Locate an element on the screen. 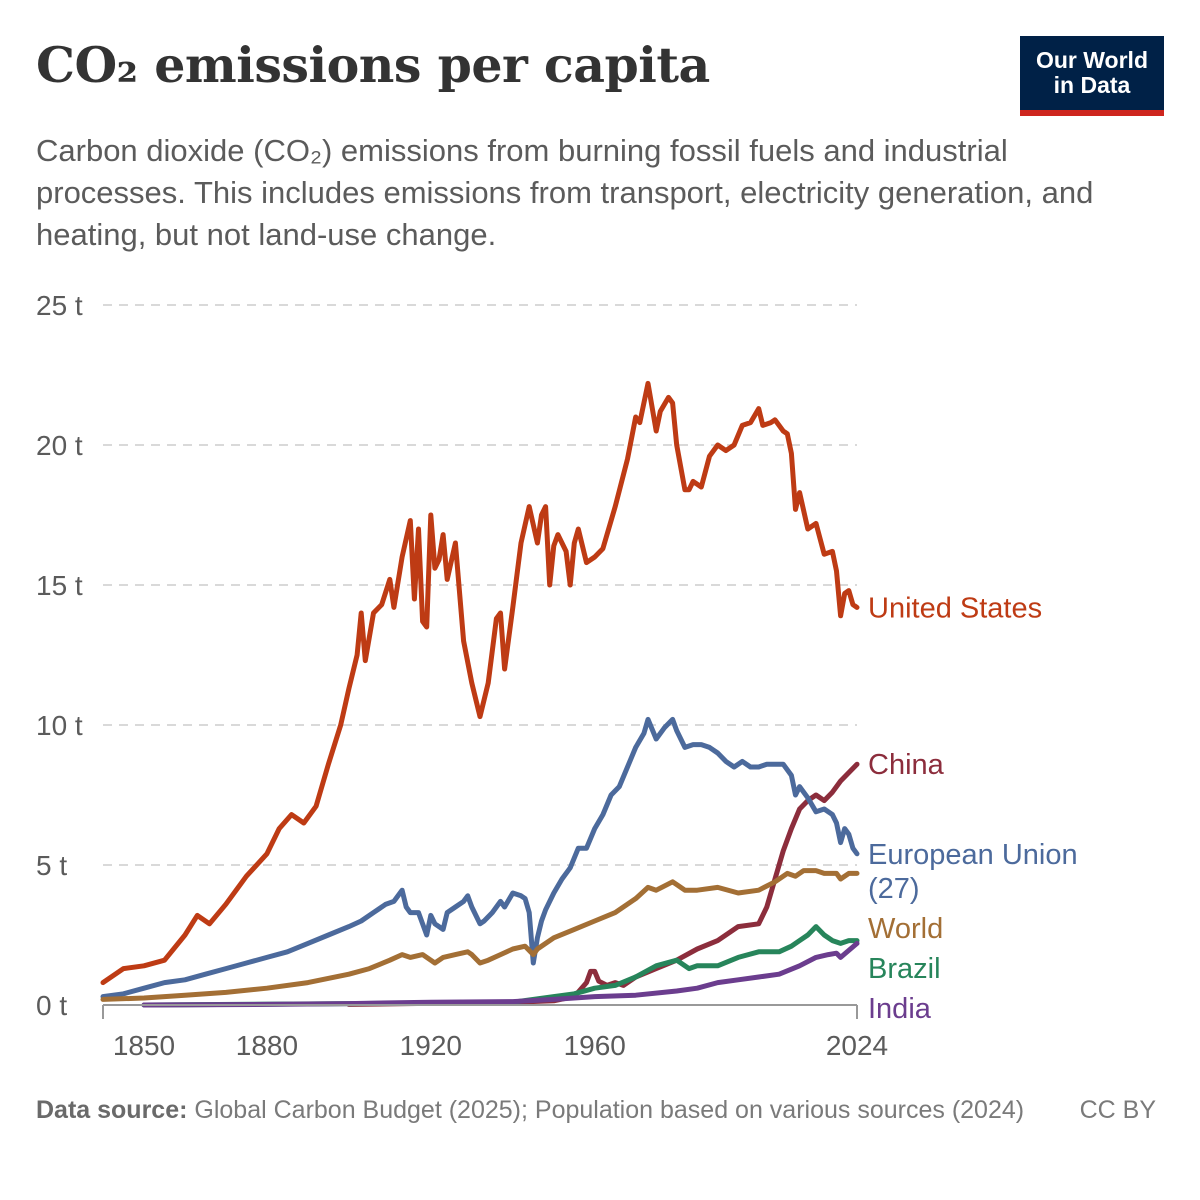 This screenshot has height=1200, width=1200. owid-logo: Our World in Data is located at coordinates (1092, 76).